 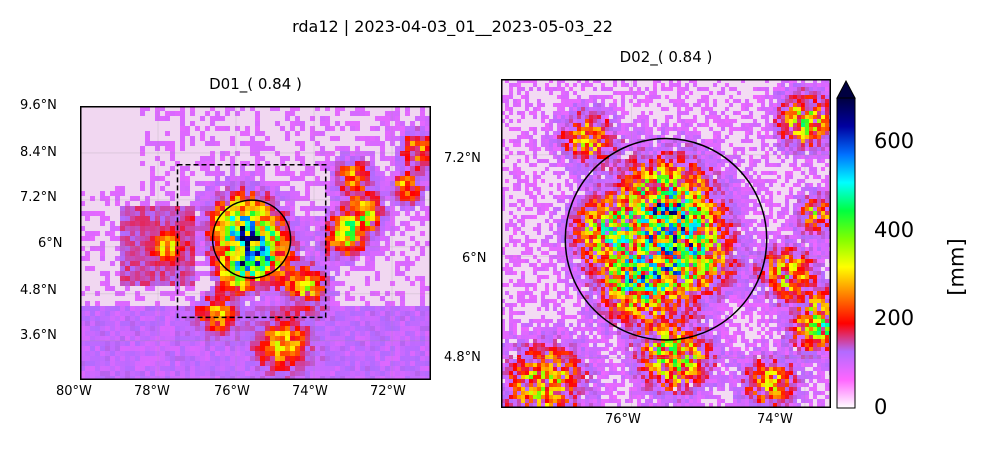 What do you see at coordinates (38, 197) in the screenshot?
I see `d01-lat-tick-7.2n: 7.2°N` at bounding box center [38, 197].